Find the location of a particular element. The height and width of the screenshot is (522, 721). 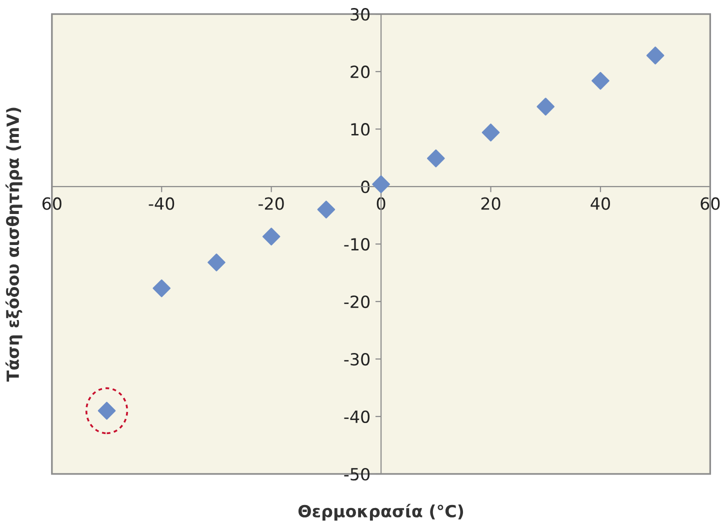

x-tick-label: -40 is located at coordinates (161, 203).